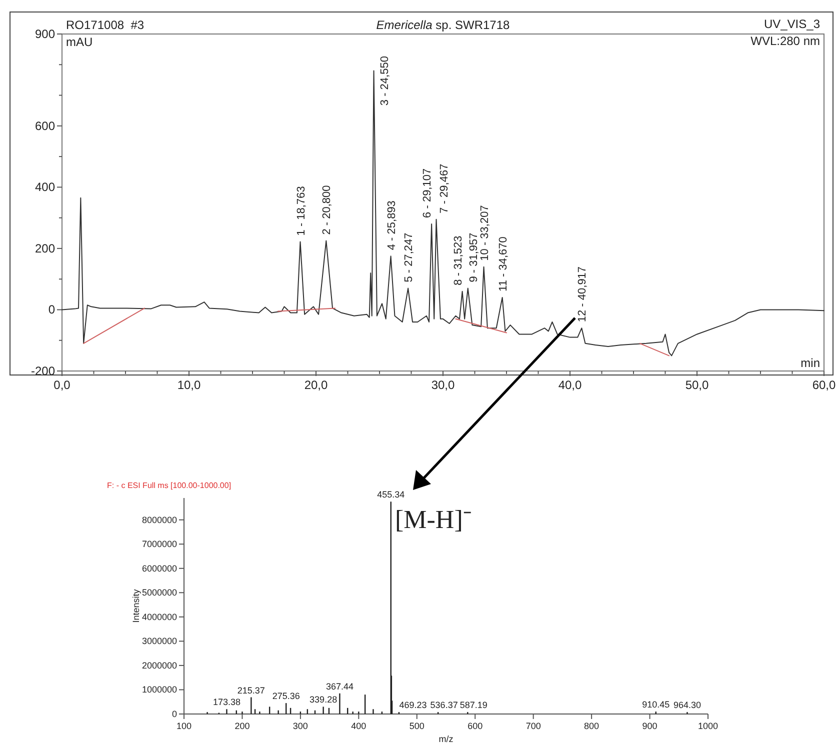 The width and height of the screenshot is (838, 747). I want to click on x-axis-title: m/z, so click(446, 739).